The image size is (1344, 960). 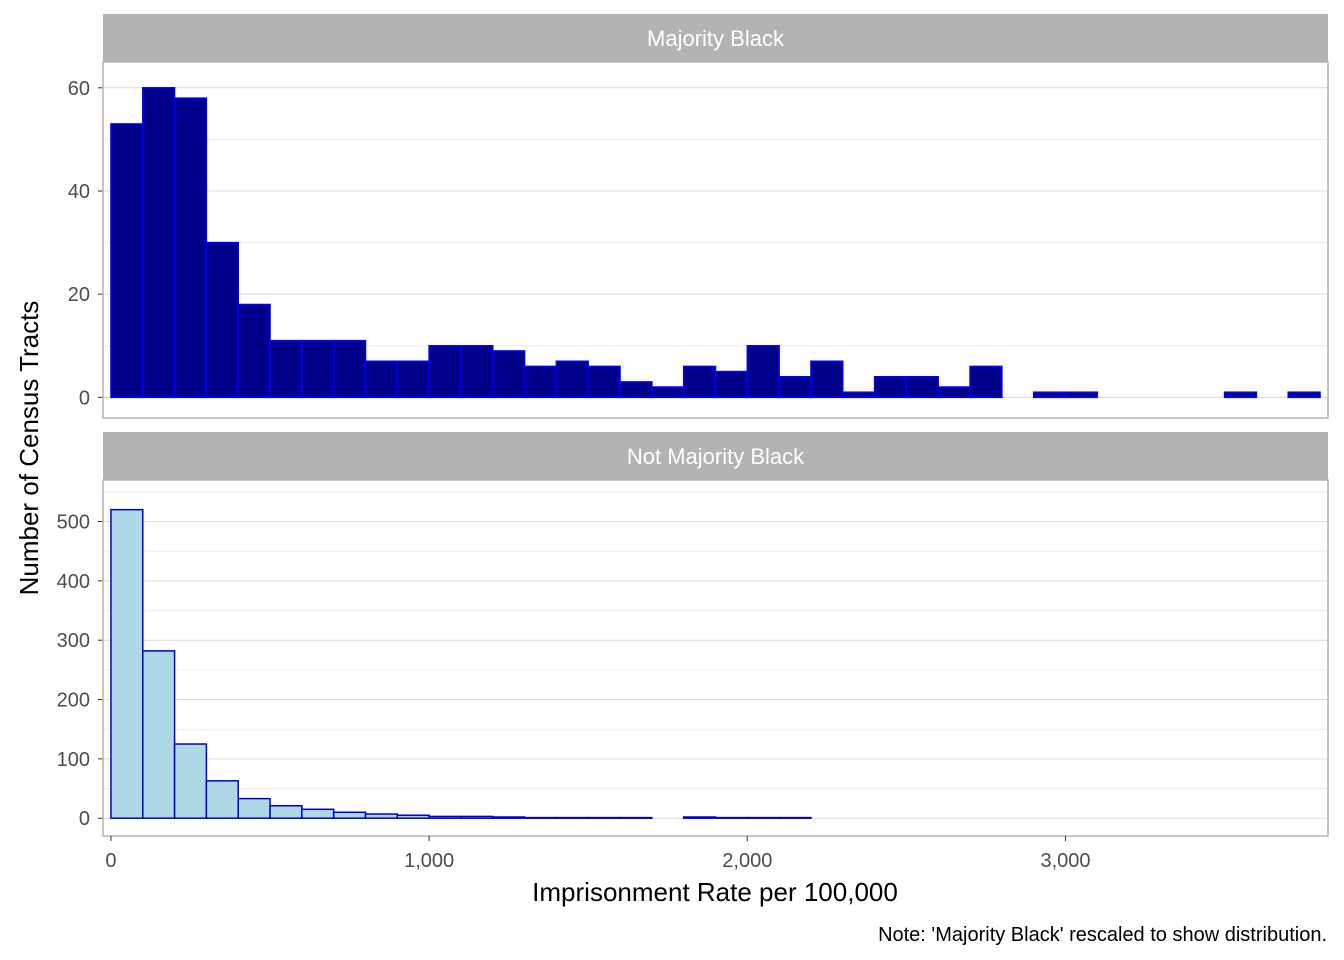 I want to click on y-tick-label: 200, so click(x=73, y=701).